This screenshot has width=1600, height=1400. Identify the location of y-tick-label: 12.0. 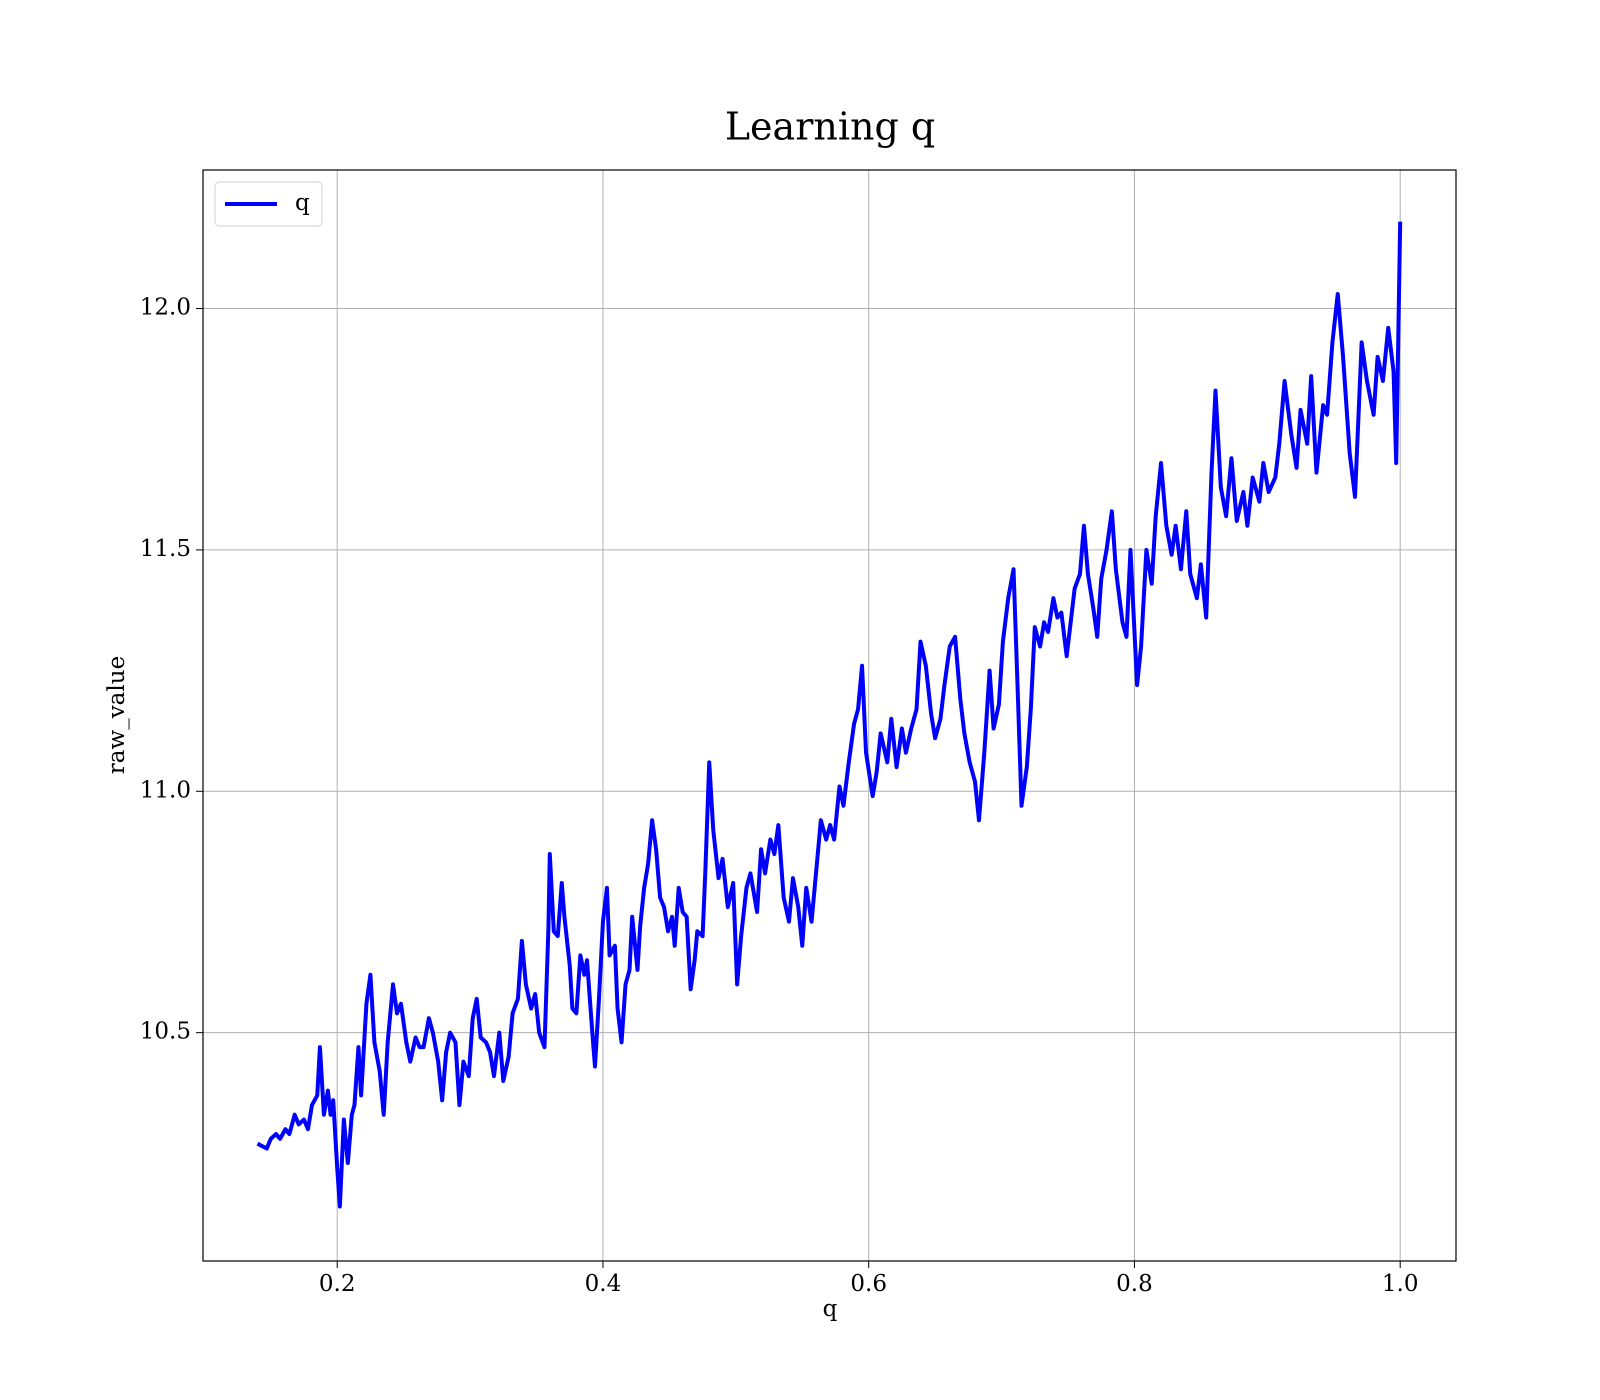
(165, 308).